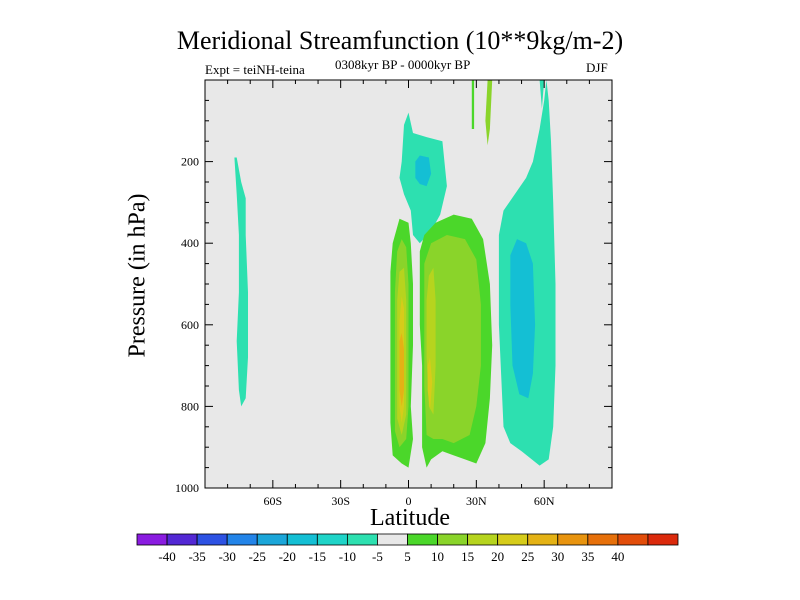 This screenshot has height=600, width=800. What do you see at coordinates (190, 162) in the screenshot?
I see `y-tick-label: 200` at bounding box center [190, 162].